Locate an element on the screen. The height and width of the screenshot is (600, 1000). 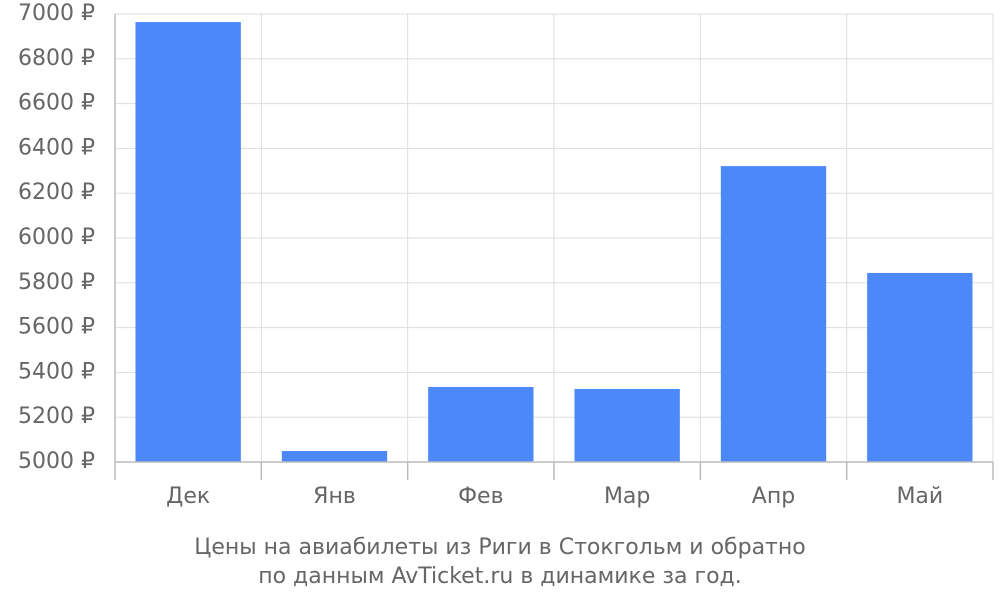
y-tick-label: 5000 ₽ is located at coordinates (56, 461).